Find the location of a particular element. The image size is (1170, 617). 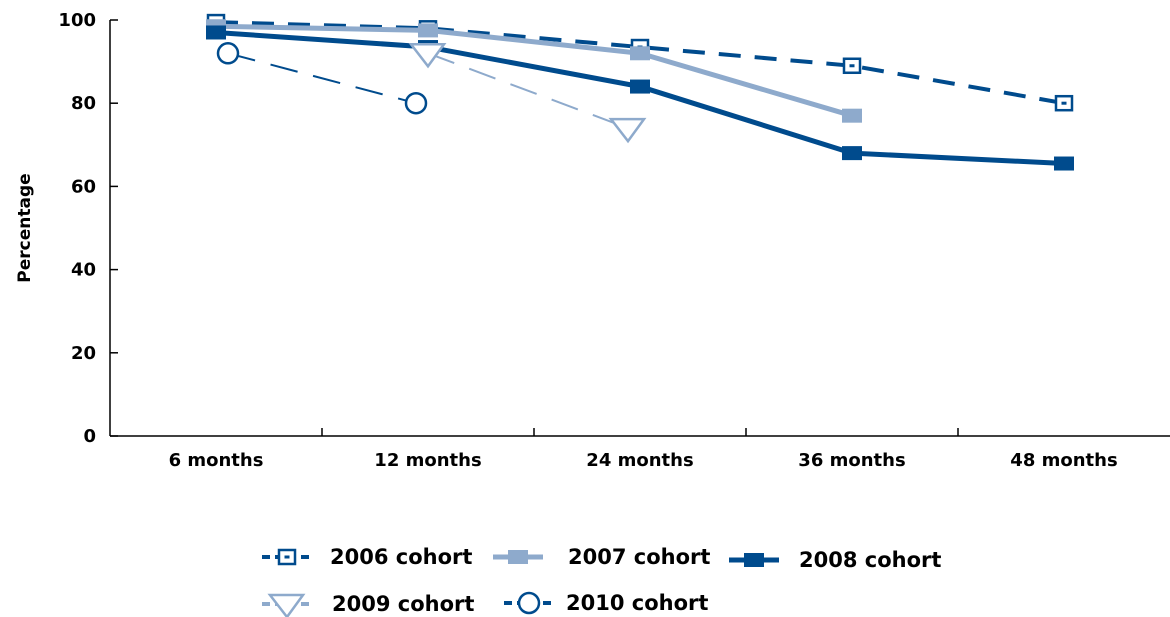

legend-label: 2006 cohort is located at coordinates (401, 557).